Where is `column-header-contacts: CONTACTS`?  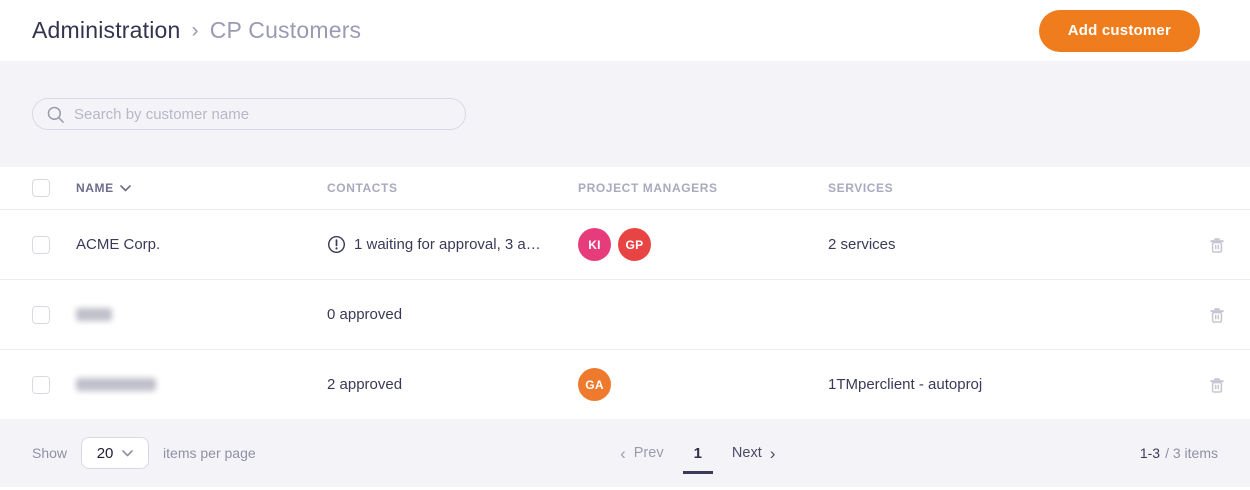
column-header-contacts: CONTACTS is located at coordinates (362, 188).